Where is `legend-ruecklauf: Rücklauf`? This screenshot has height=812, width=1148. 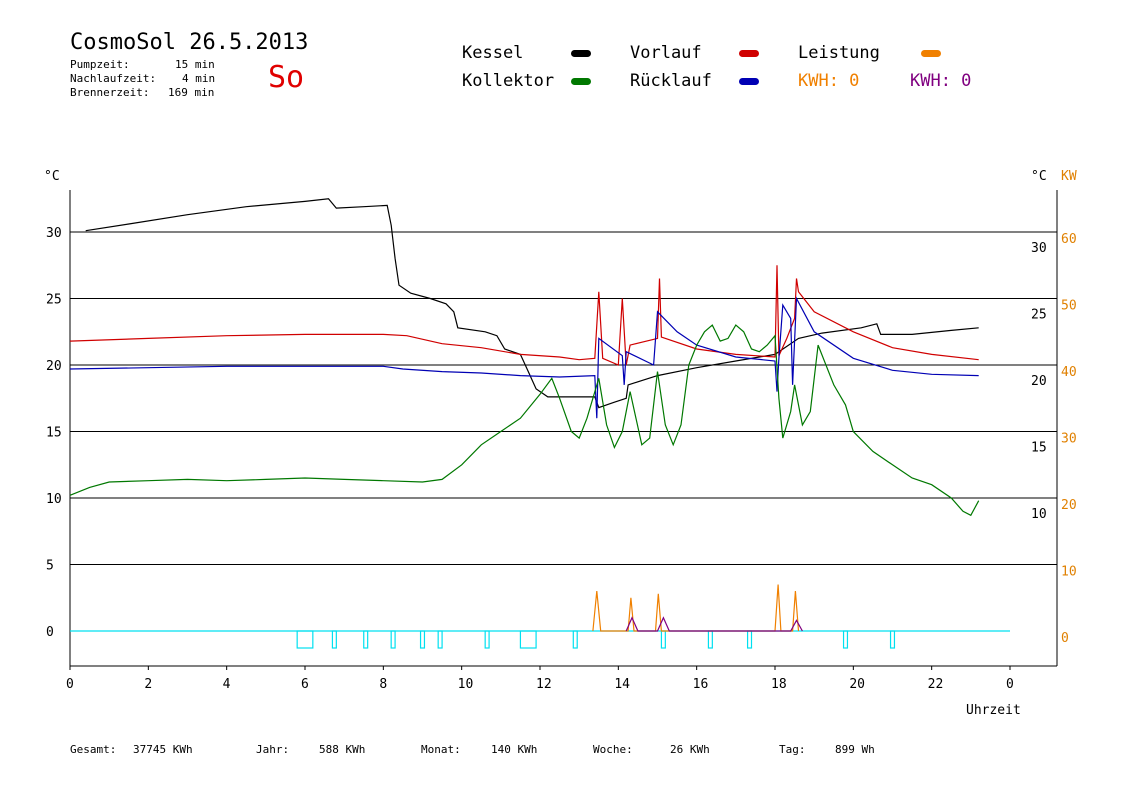
legend-ruecklauf: Rücklauf is located at coordinates (671, 81).